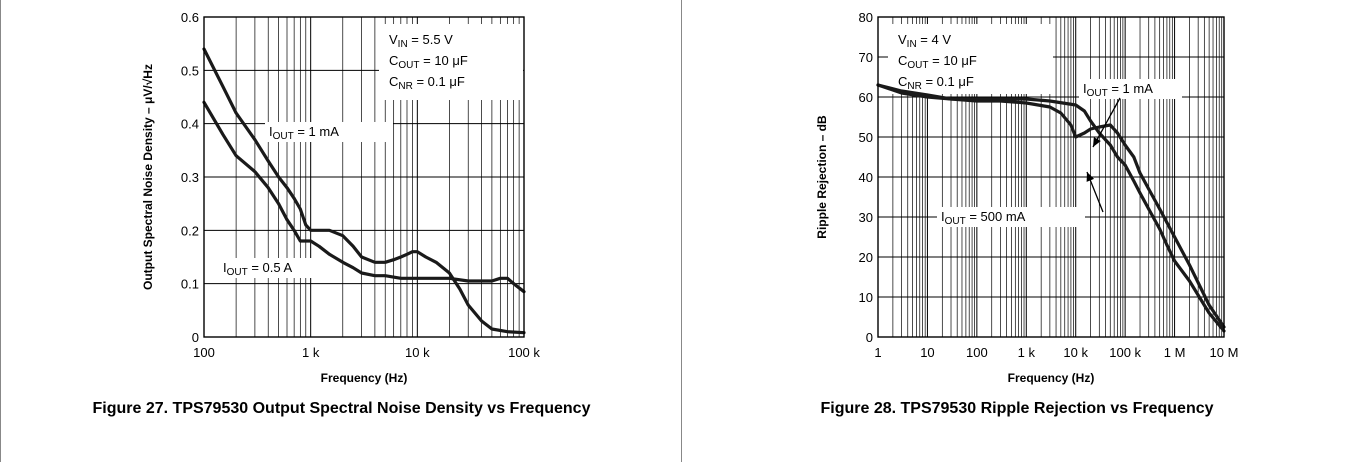 This screenshot has width=1351, height=462. What do you see at coordinates (258, 269) in the screenshot?
I see `series-label-1: IOUT = 0.5 A` at bounding box center [258, 269].